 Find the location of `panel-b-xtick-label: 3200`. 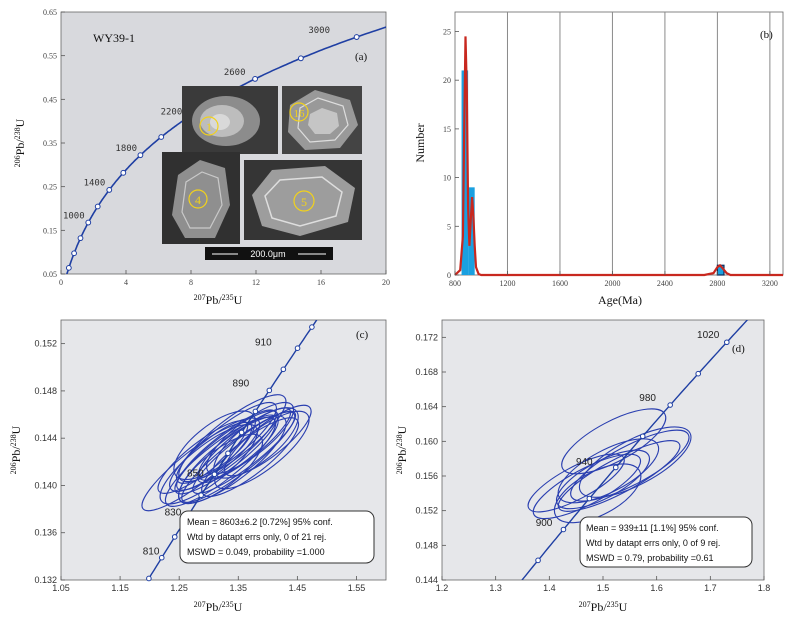

panel-b-xtick-label: 3200 is located at coordinates (770, 283).